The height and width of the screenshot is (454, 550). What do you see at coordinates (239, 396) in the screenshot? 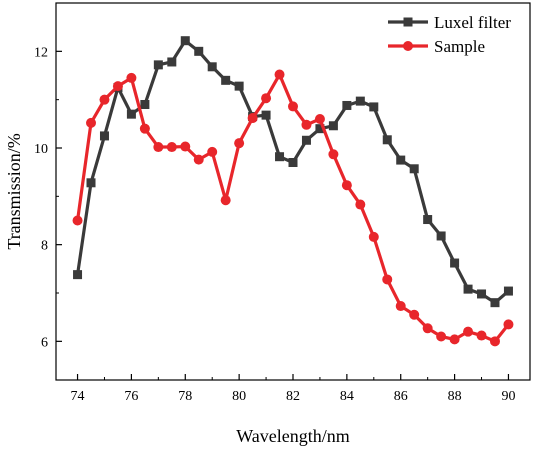
I see `x-tick-label: 80` at bounding box center [239, 396].